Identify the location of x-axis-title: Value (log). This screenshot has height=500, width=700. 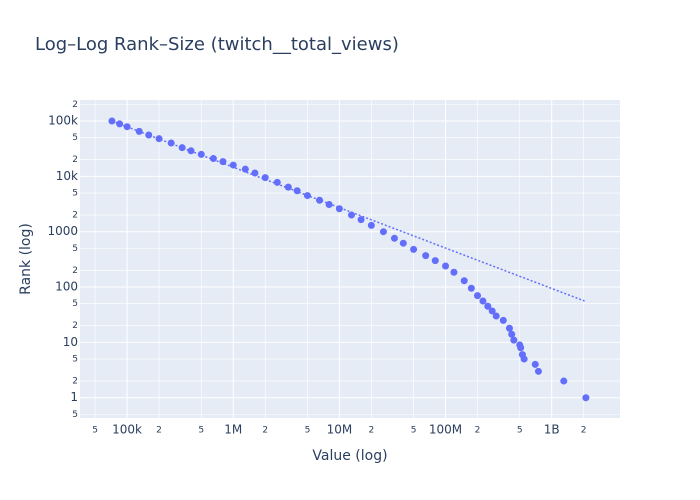
(349, 456).